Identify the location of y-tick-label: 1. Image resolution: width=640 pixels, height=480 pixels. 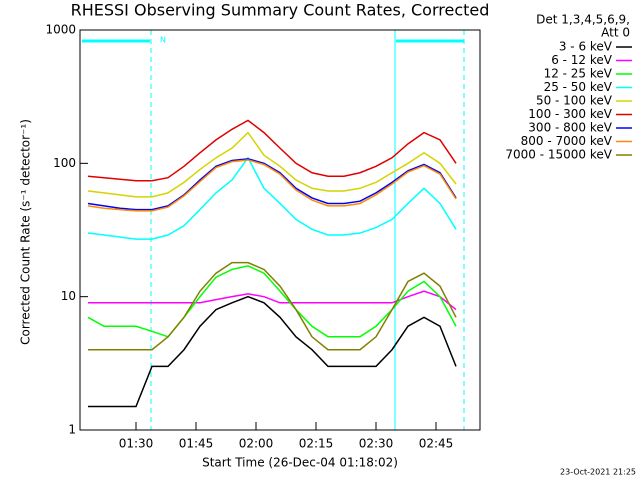
(72, 430).